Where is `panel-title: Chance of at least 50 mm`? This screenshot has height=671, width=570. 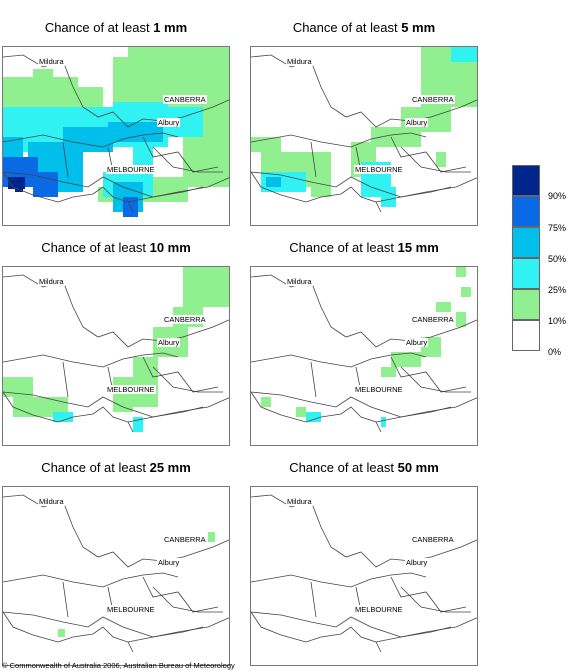 panel-title: Chance of at least 50 mm is located at coordinates (364, 467).